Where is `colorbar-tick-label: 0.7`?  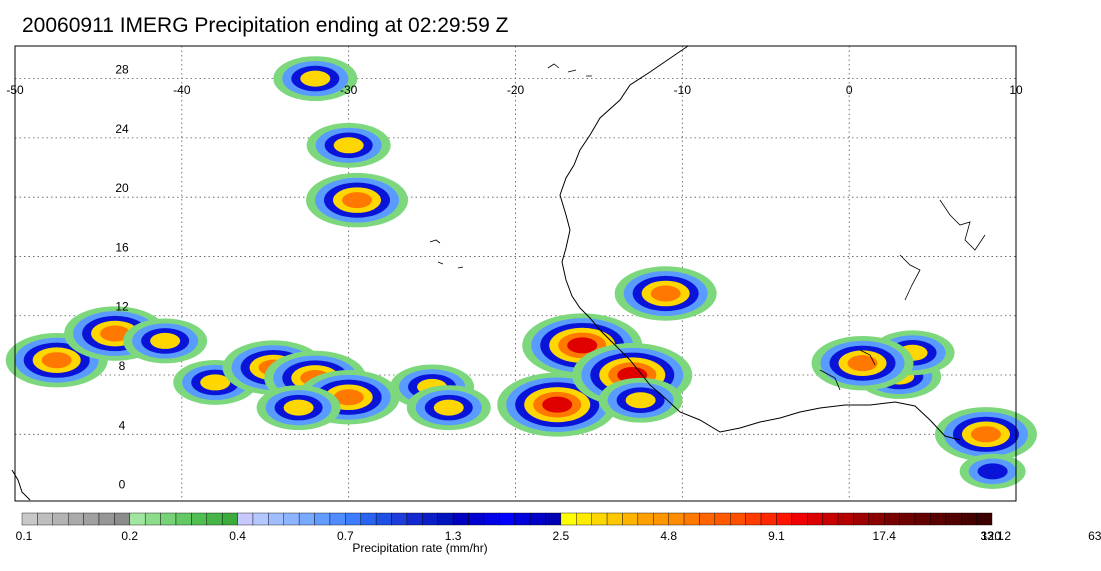 colorbar-tick-label: 0.7 is located at coordinates (345, 536).